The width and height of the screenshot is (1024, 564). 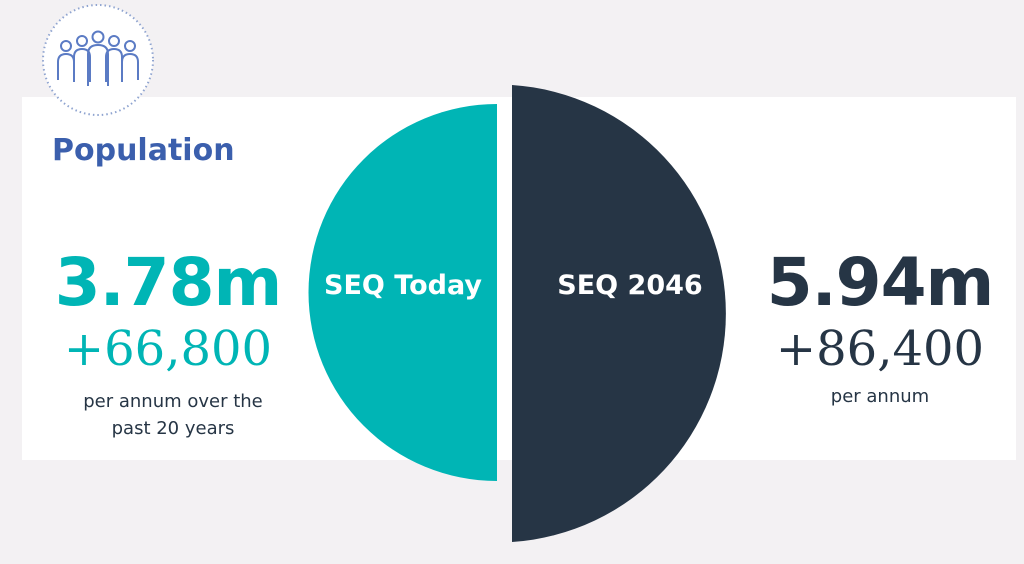 I want to click on today-label: SEQ Today, so click(x=403, y=285).